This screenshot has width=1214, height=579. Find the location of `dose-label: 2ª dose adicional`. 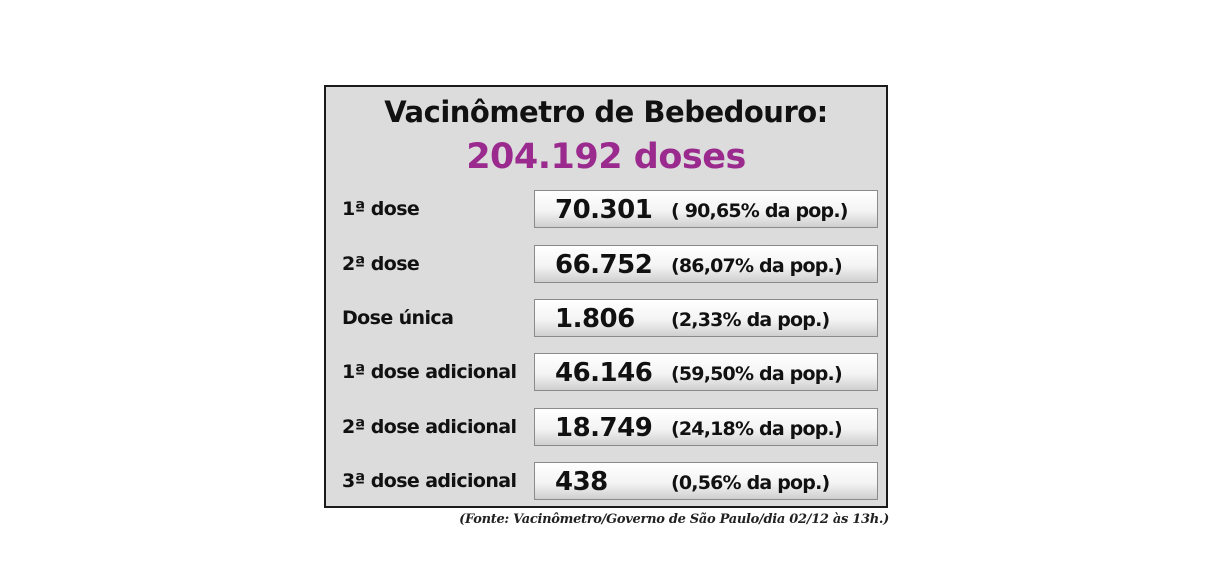

dose-label: 2ª dose adicional is located at coordinates (429, 427).